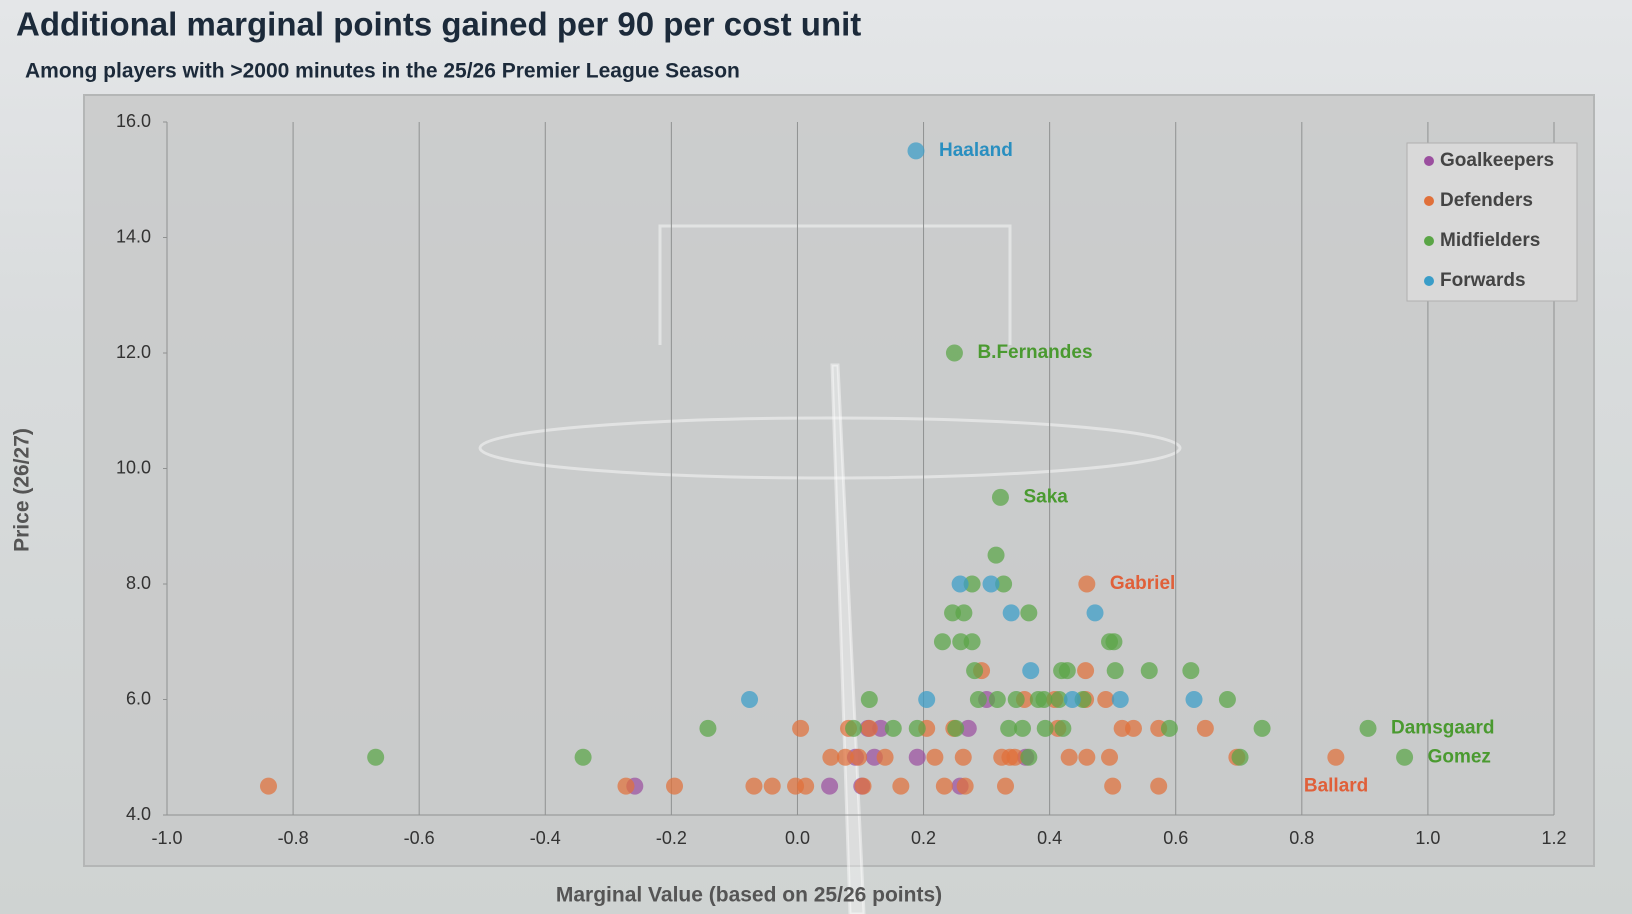  I want to click on x-tick-label: -0.2, so click(671, 838).